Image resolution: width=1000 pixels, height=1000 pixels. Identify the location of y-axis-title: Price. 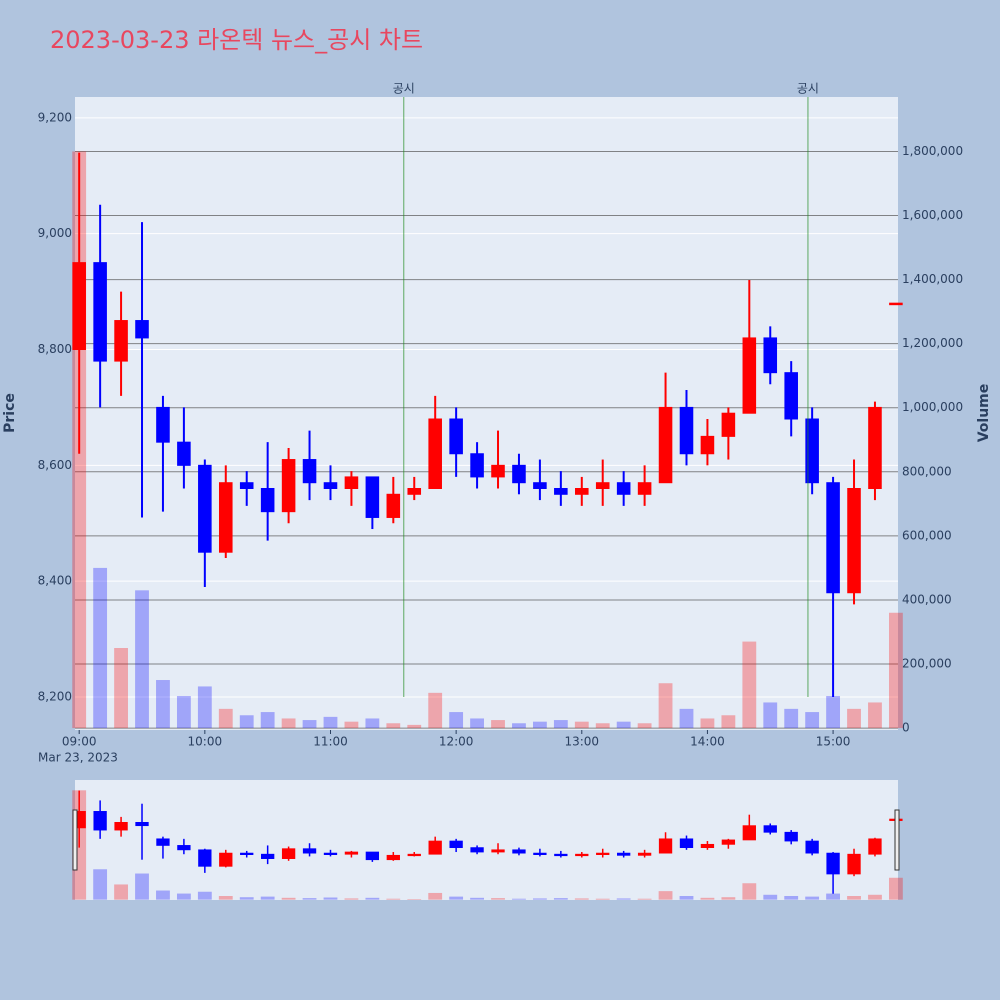
(10, 413).